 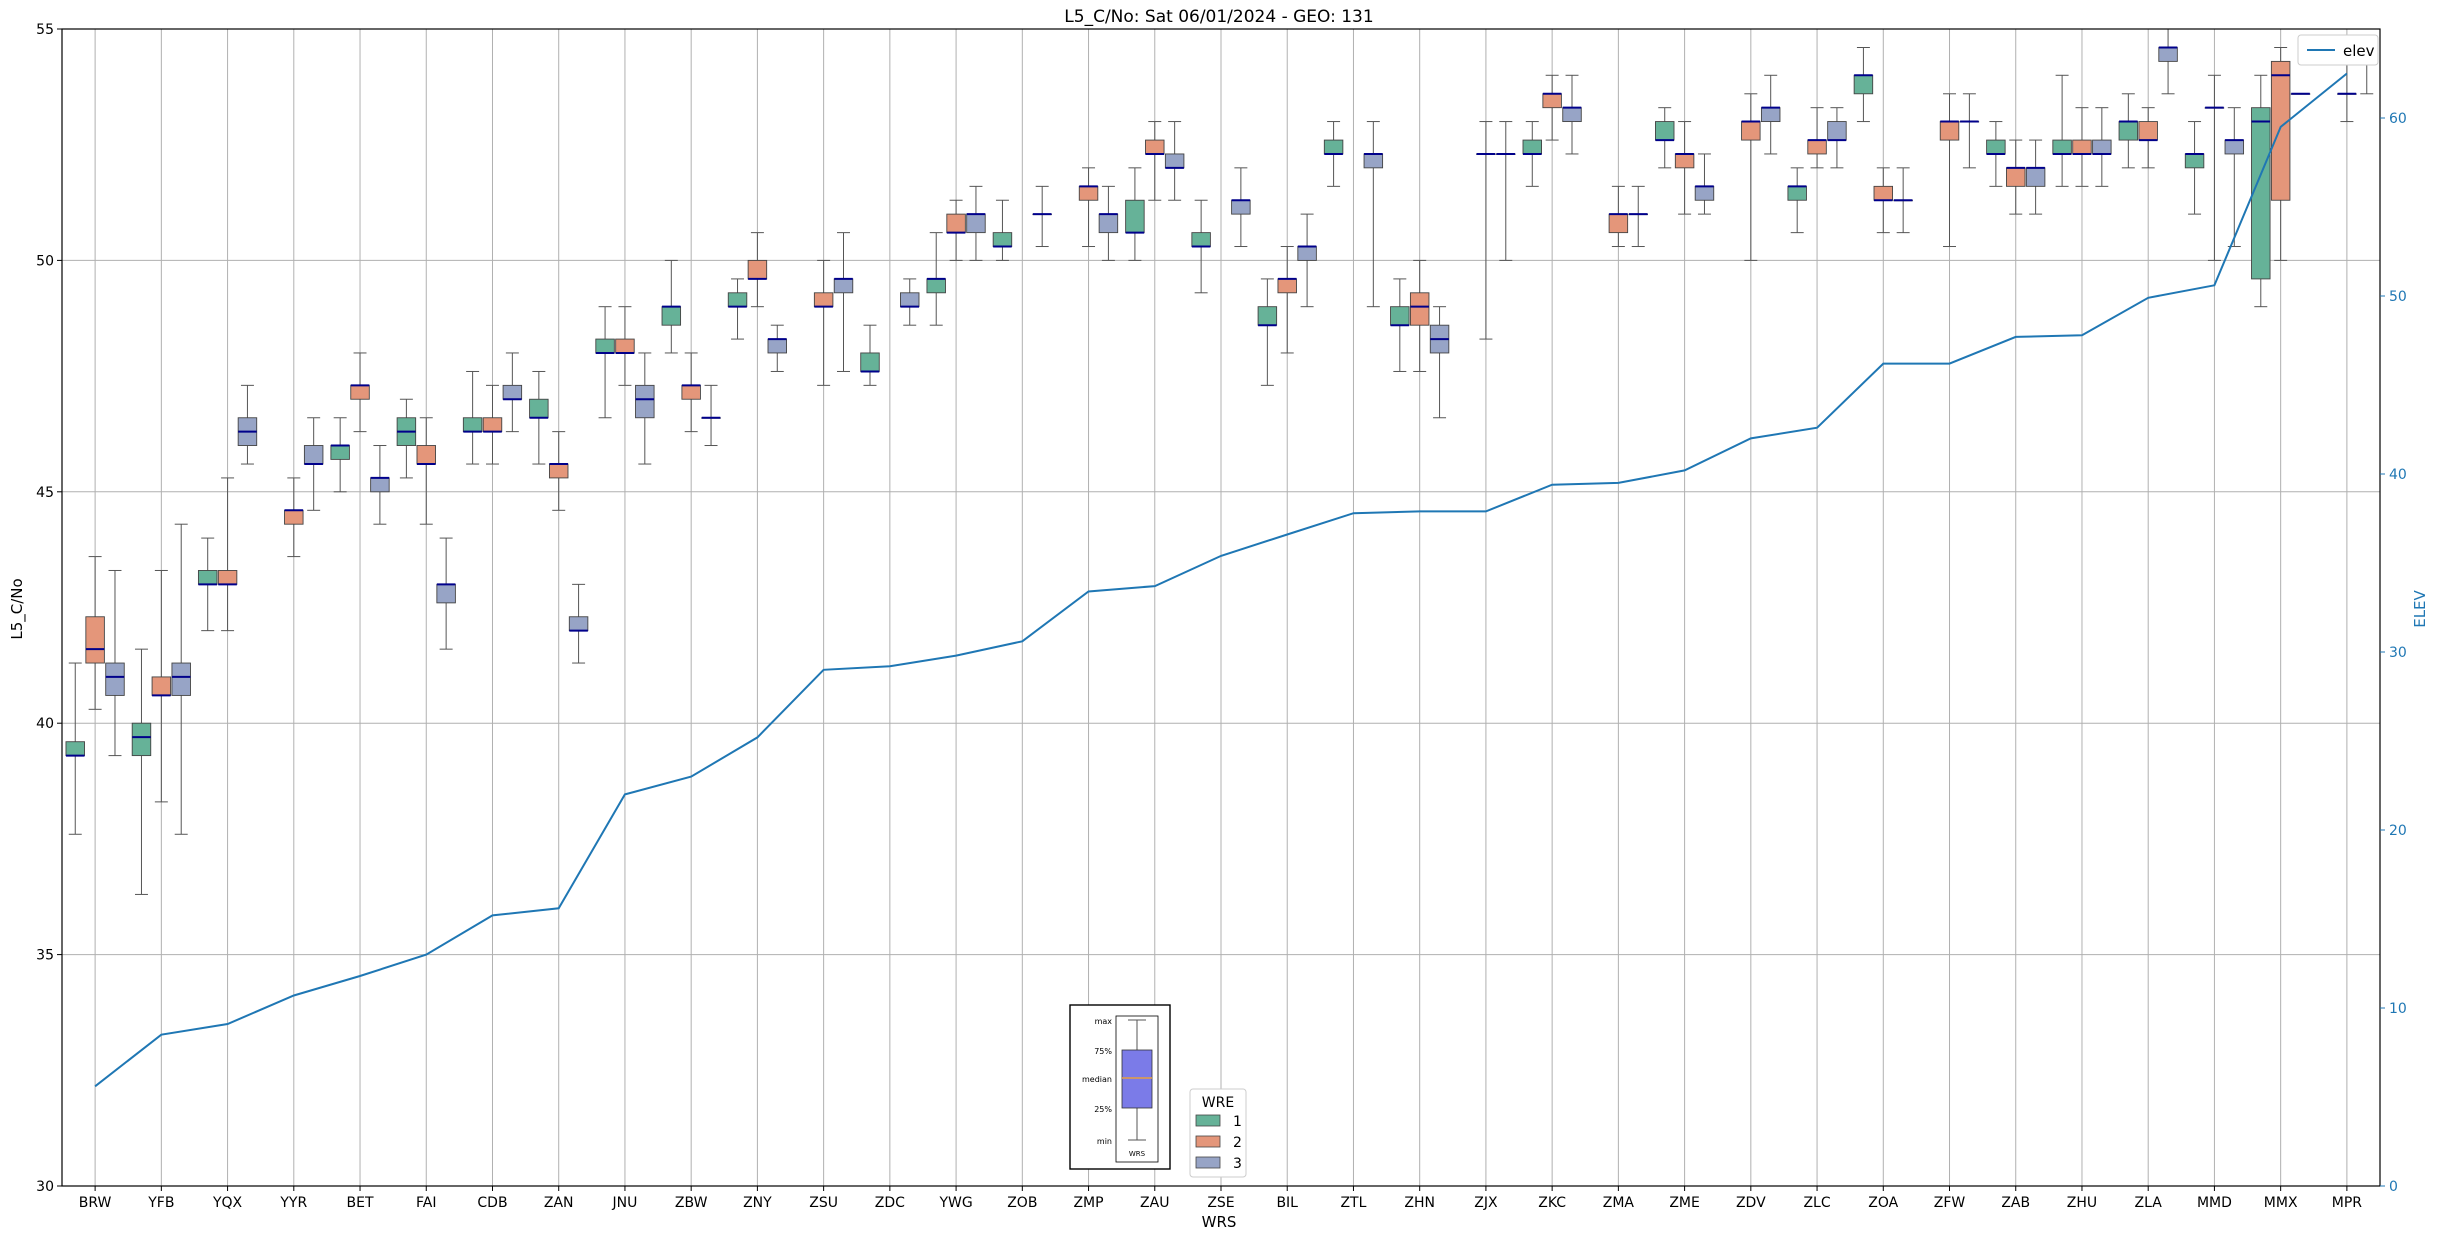 What do you see at coordinates (1817, 138) in the screenshot?
I see `box-wre2-zlc` at bounding box center [1817, 138].